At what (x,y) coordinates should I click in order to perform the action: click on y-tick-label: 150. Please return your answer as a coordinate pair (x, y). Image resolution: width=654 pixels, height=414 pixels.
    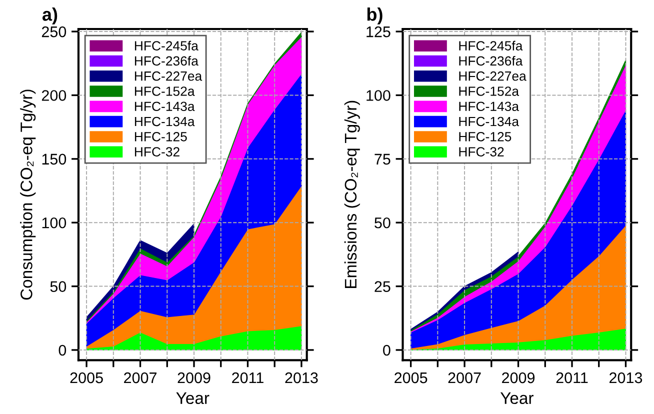
    Looking at the image, I should click on (54, 159).